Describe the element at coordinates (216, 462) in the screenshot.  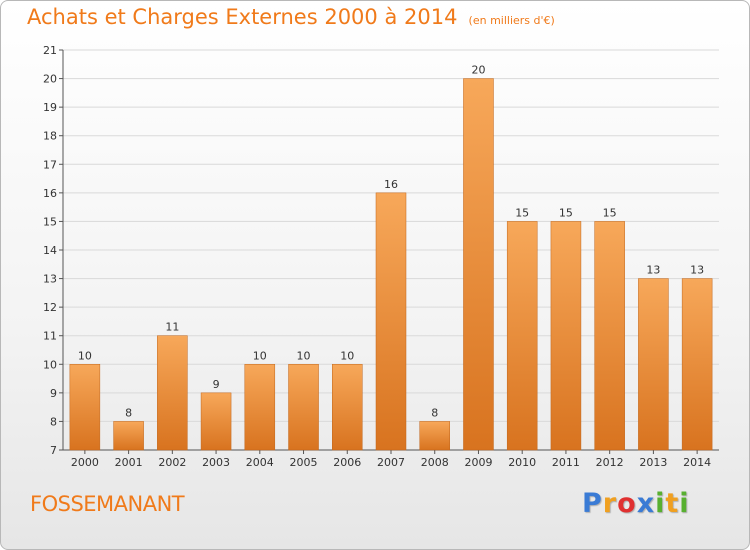
I see `x-tick-label: 2003` at that location.